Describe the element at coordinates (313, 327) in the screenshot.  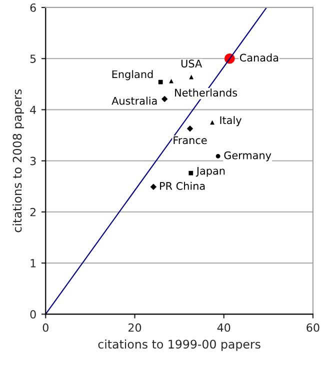
I see `x-tick-label: 60` at that location.